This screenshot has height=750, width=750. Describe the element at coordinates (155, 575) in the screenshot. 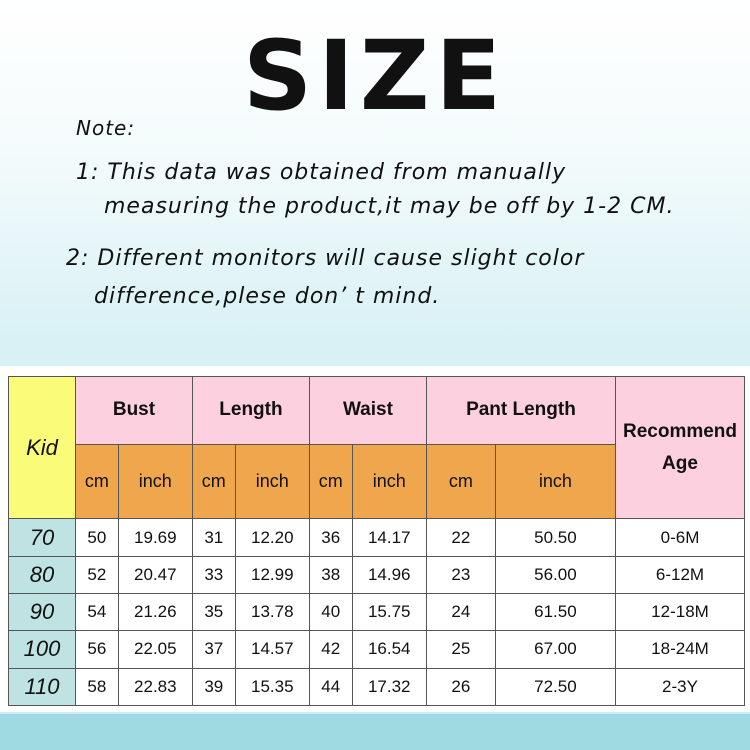

I see `measurement-cell: 20.47` at that location.